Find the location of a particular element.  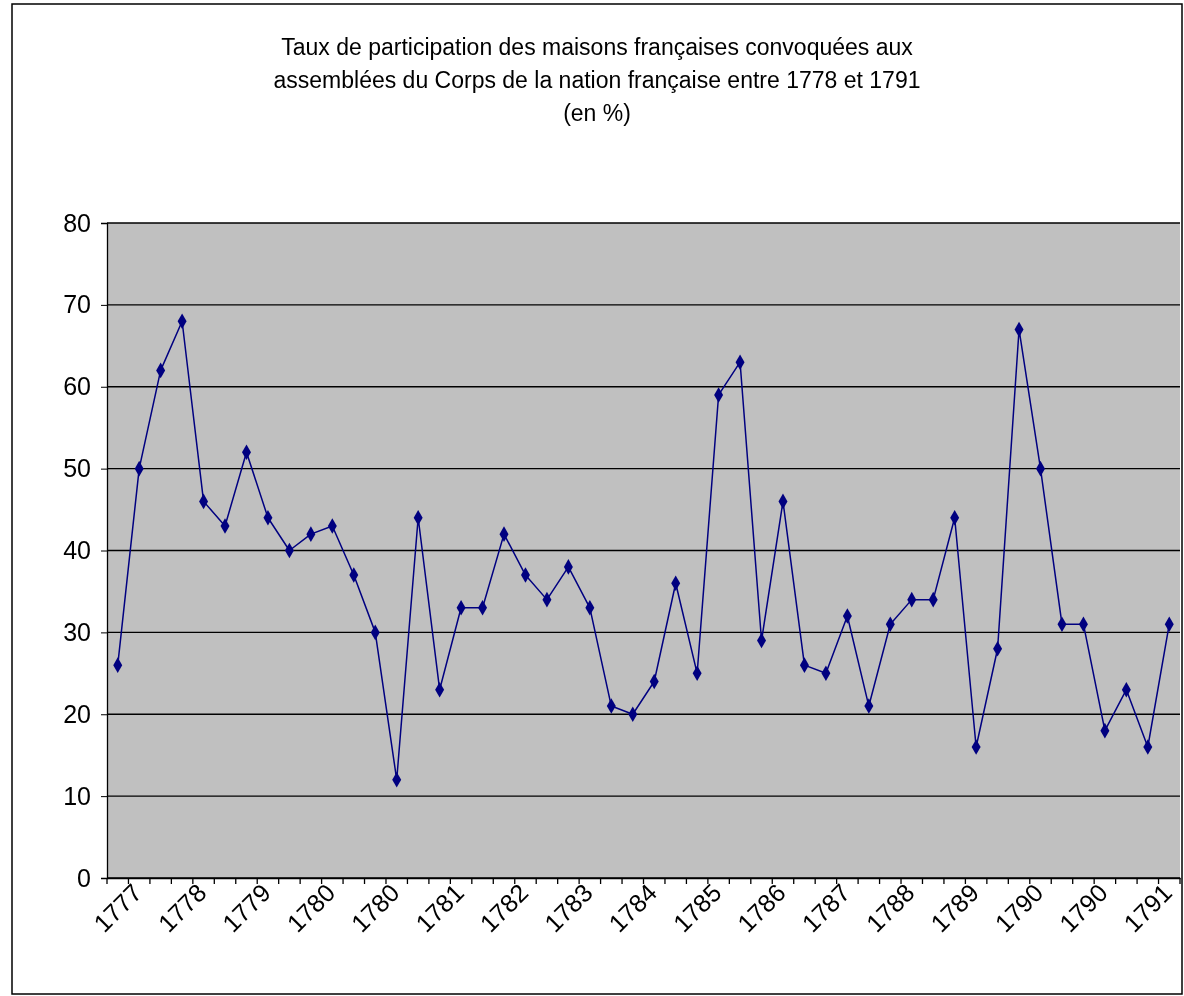

chart-title: Taux de participation des maisons françaises convoquées aux assemblées du Corps de la nation française entre 1778 et 1791 (en %) is located at coordinates (597, 80).